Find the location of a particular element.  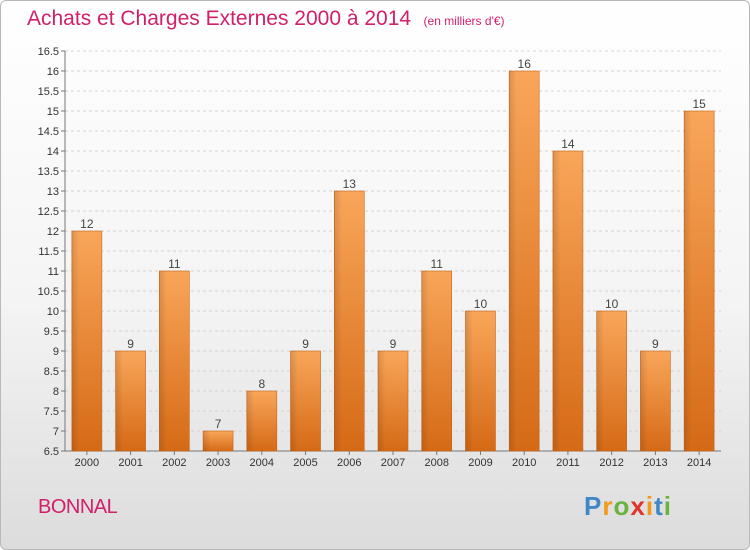

y-tick-label: 10.5 is located at coordinates (48, 292).